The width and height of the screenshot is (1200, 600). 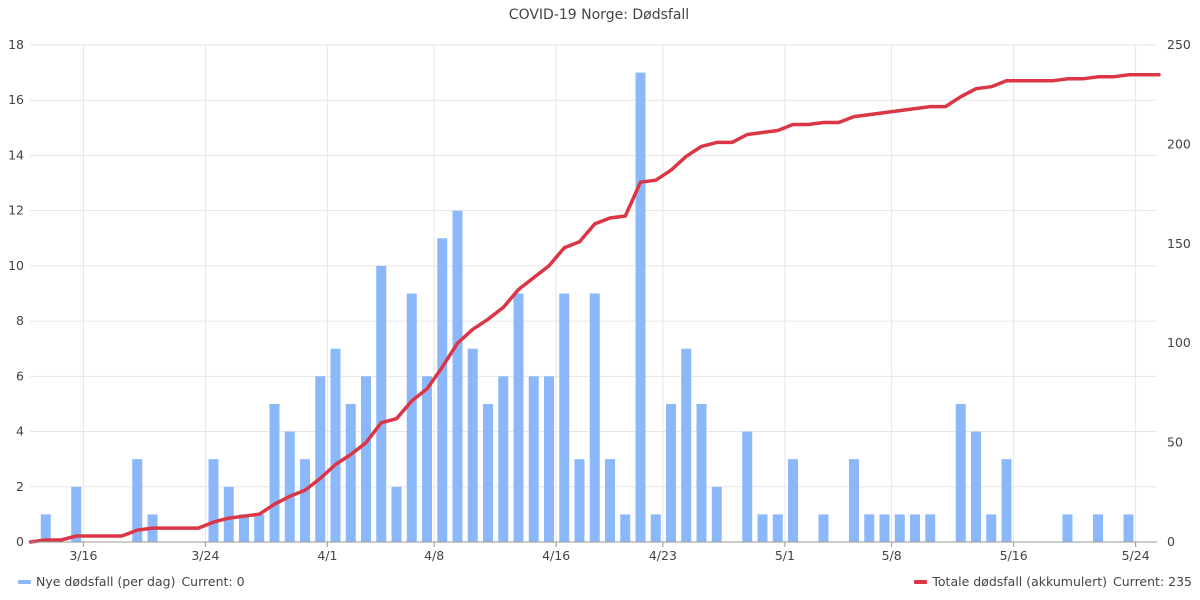 I want to click on y-left-tick-label: 12, so click(x=16, y=210).